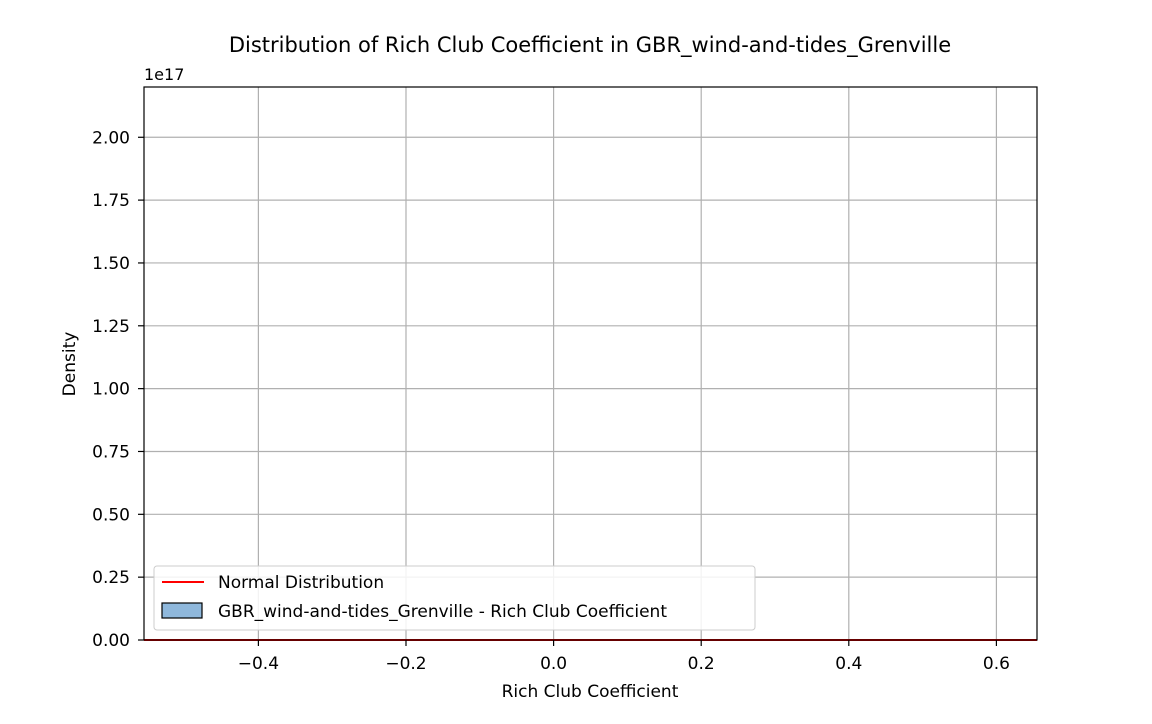  I want to click on x-tick-label: 0.4, so click(848, 664).